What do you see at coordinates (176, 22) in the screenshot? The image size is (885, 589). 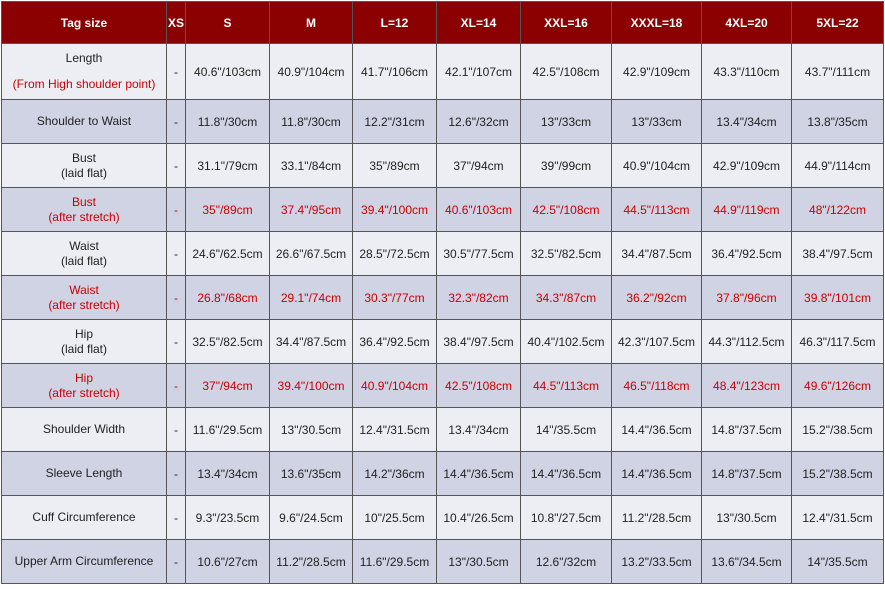 I see `header-xs: XS` at bounding box center [176, 22].